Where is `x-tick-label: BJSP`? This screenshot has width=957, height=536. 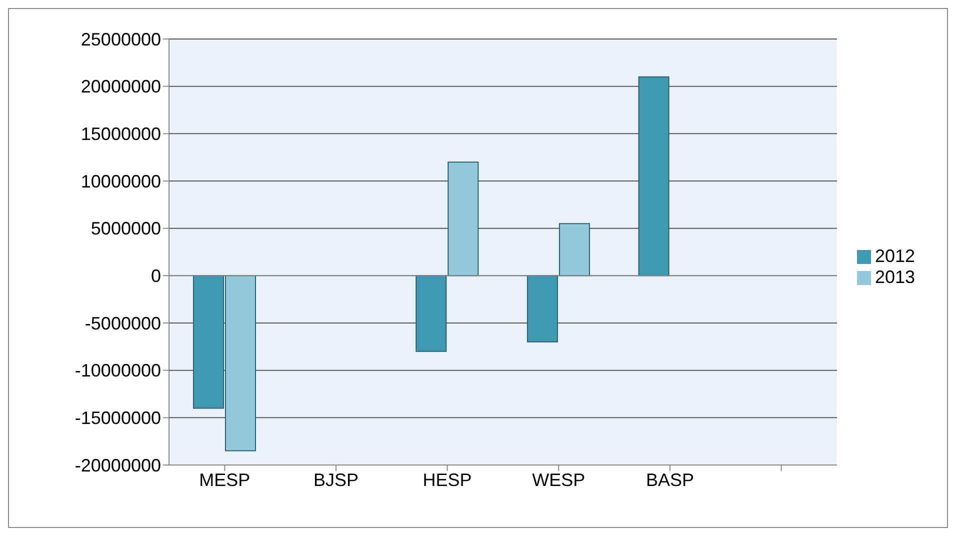 x-tick-label: BJSP is located at coordinates (336, 480).